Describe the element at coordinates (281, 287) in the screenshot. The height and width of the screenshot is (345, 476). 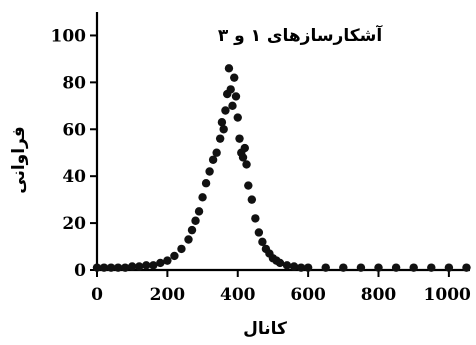
I see `x-ticks: 0 200 400 600 800 1000` at that location.